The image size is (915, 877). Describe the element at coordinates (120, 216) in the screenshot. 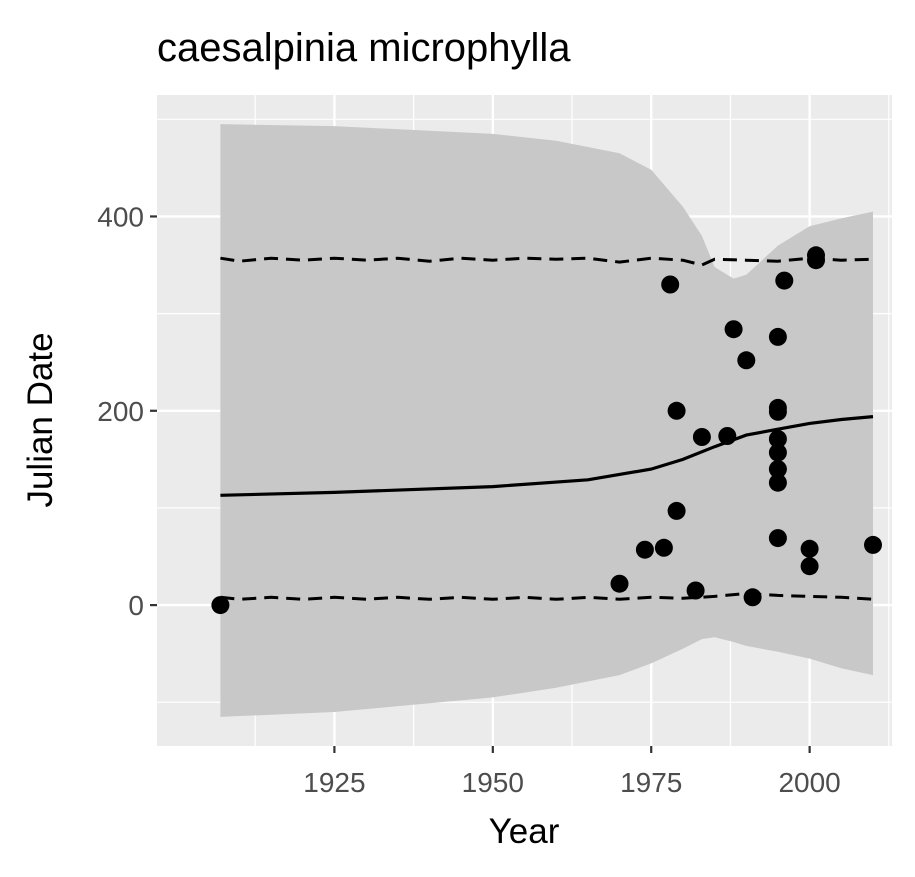

I see `y-tick-label: 400` at that location.